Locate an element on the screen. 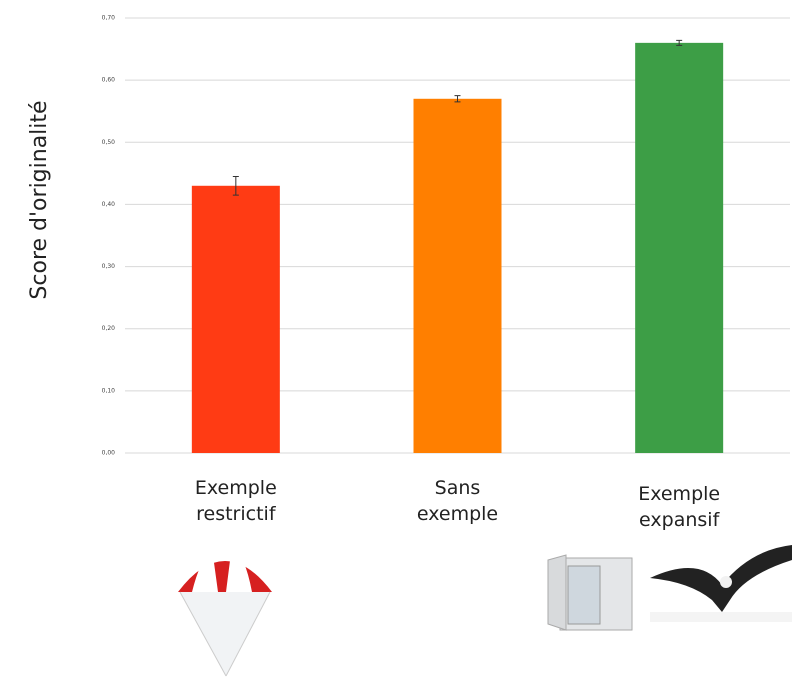 This screenshot has height=684, width=792. x-tick-label: Sans exemple is located at coordinates (457, 501).